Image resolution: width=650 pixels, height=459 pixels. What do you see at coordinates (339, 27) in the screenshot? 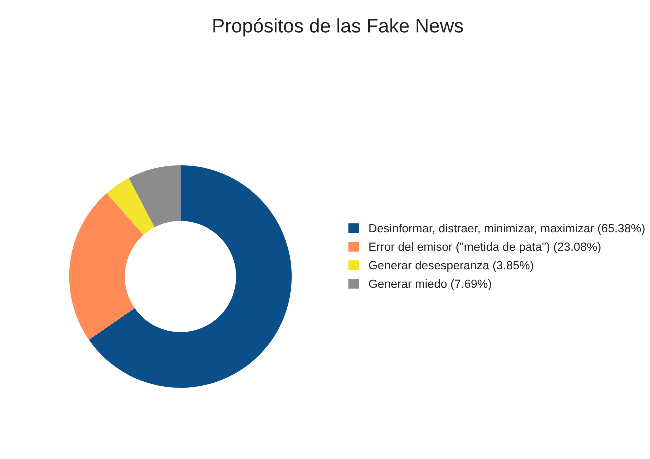
I see `chart-title: Propósitos de las Fake News` at bounding box center [339, 27].